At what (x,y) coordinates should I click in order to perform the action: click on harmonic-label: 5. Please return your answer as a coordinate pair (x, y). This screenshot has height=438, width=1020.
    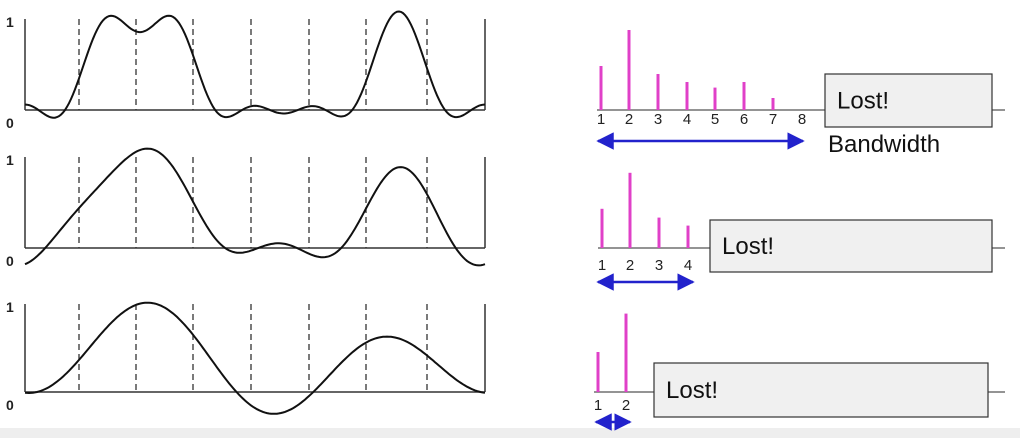
    Looking at the image, I should click on (715, 119).